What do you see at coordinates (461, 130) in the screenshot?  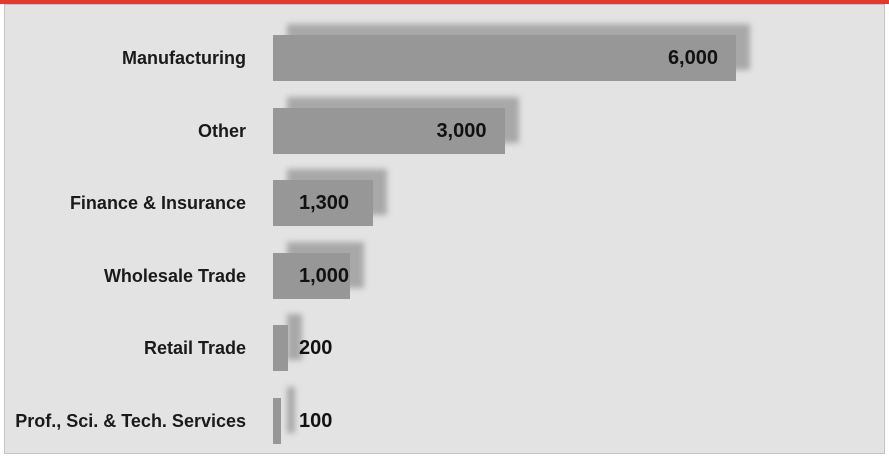 I see `value-label: 3,000` at bounding box center [461, 130].